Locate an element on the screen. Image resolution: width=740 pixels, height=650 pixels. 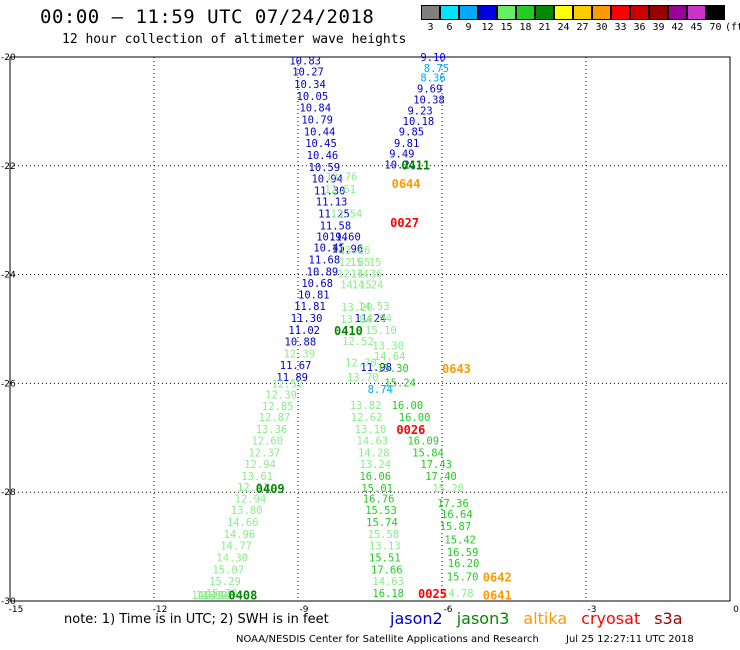
swh-value: 14.15 is located at coordinates (356, 285).